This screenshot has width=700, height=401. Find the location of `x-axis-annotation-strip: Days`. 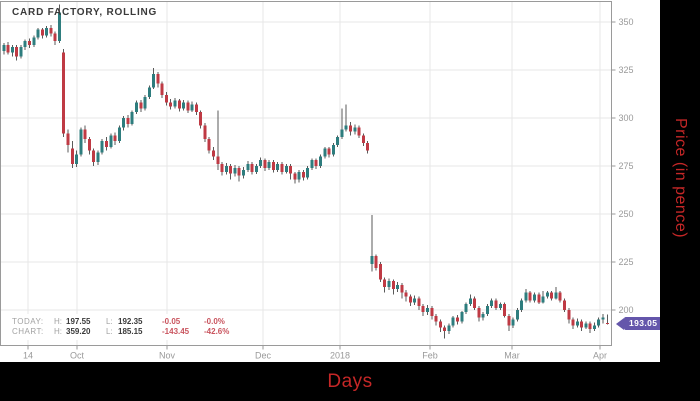

x-axis-annotation-strip: Days is located at coordinates (350, 381).